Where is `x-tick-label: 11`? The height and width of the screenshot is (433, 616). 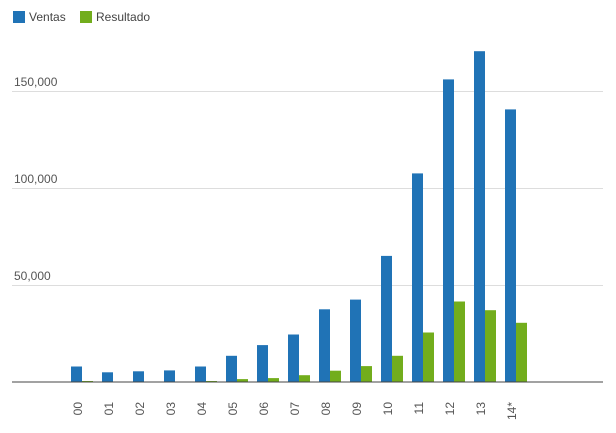
x-tick-label: 11 is located at coordinates (419, 408).